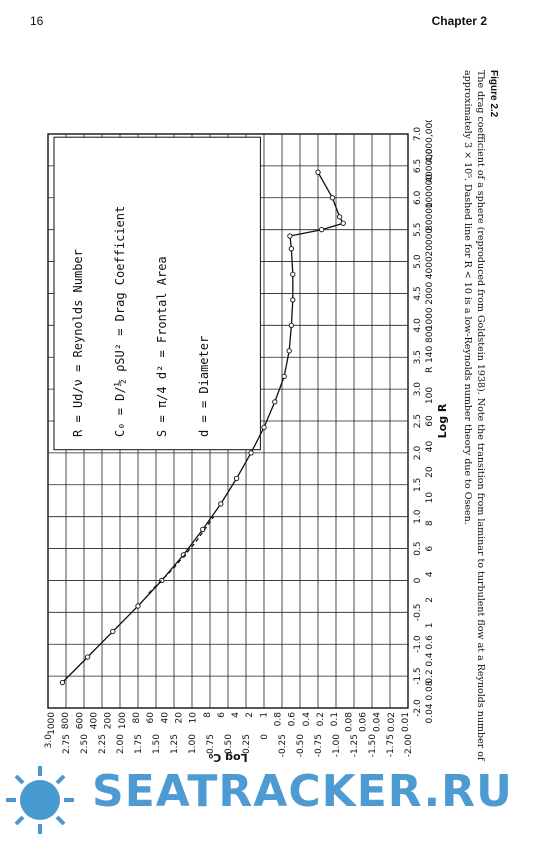 This screenshot has height=854, width=549. I want to click on log-r-tick-label: 6.5, so click(418, 166).